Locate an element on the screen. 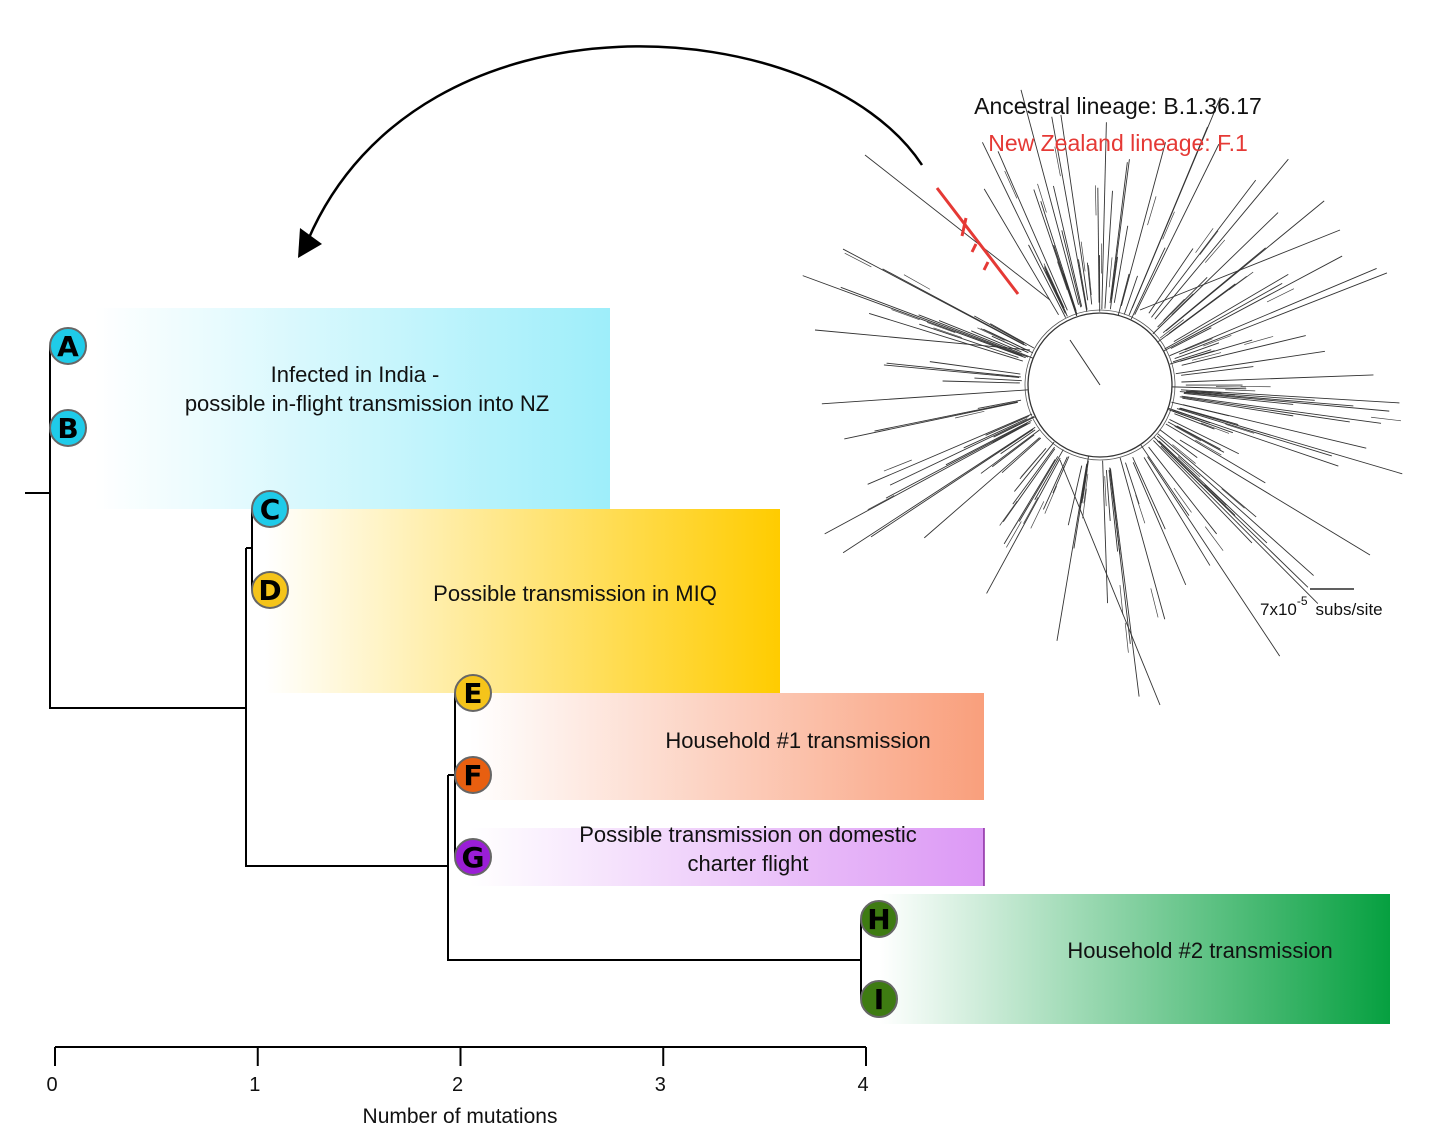  band-india-label: Infected in India - is located at coordinates (355, 374).